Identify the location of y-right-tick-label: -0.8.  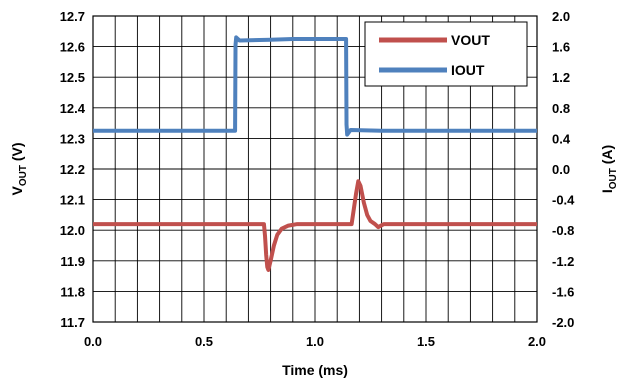
(563, 230).